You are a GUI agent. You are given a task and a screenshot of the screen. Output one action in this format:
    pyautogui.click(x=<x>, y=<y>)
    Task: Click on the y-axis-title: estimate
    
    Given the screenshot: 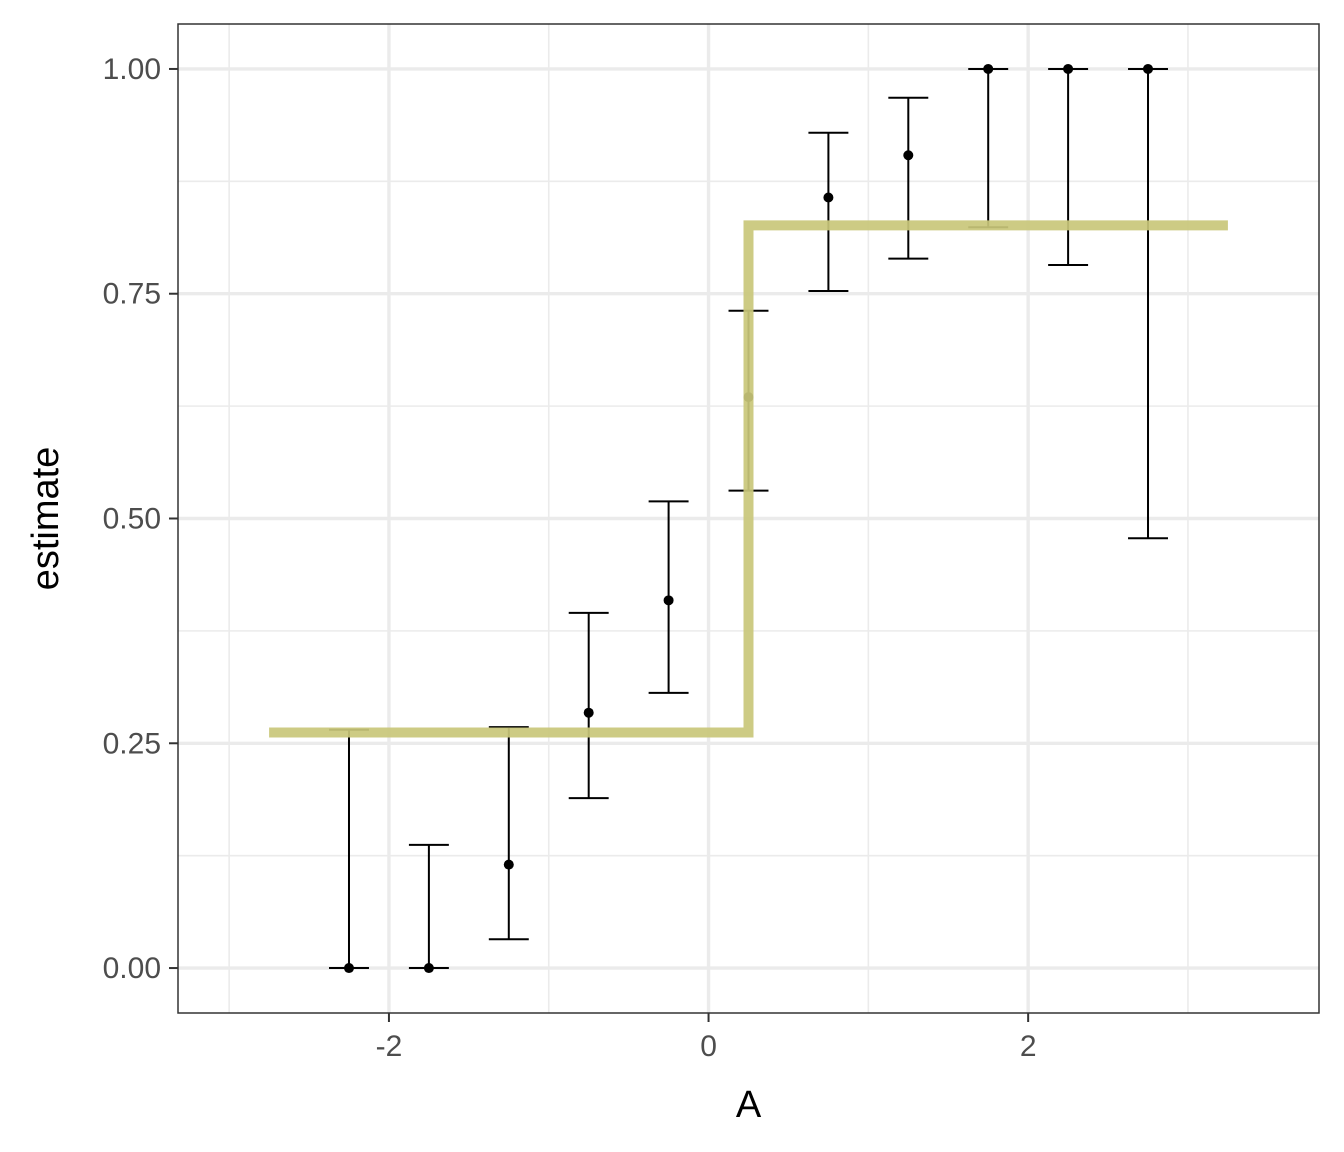 What is the action you would take?
    pyautogui.click(x=46, y=519)
    